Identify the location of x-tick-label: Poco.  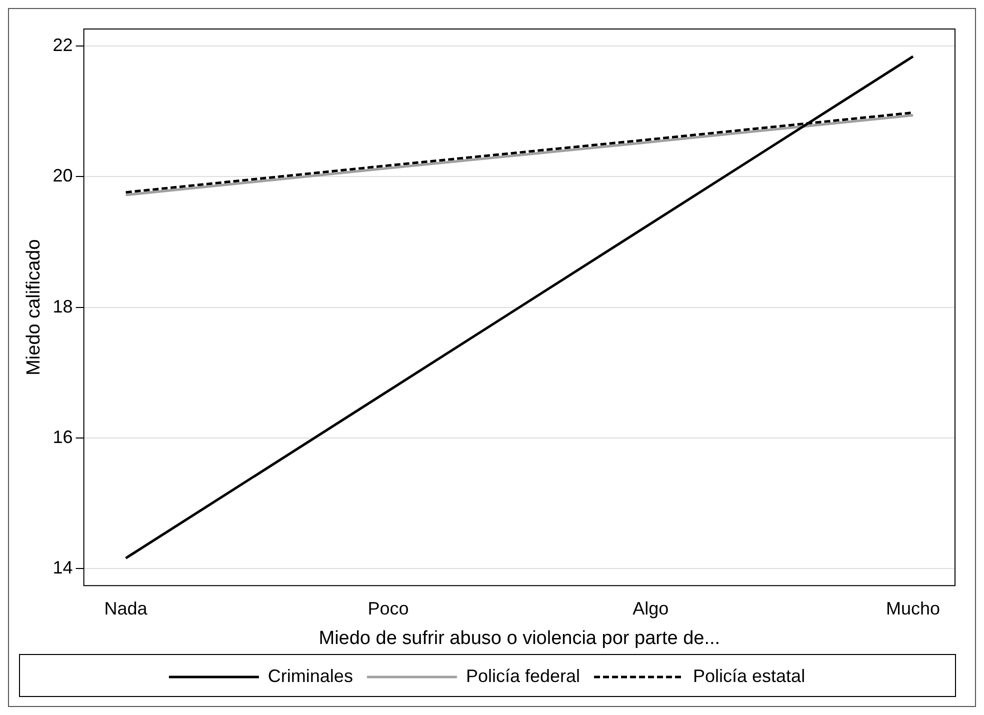
(388, 608).